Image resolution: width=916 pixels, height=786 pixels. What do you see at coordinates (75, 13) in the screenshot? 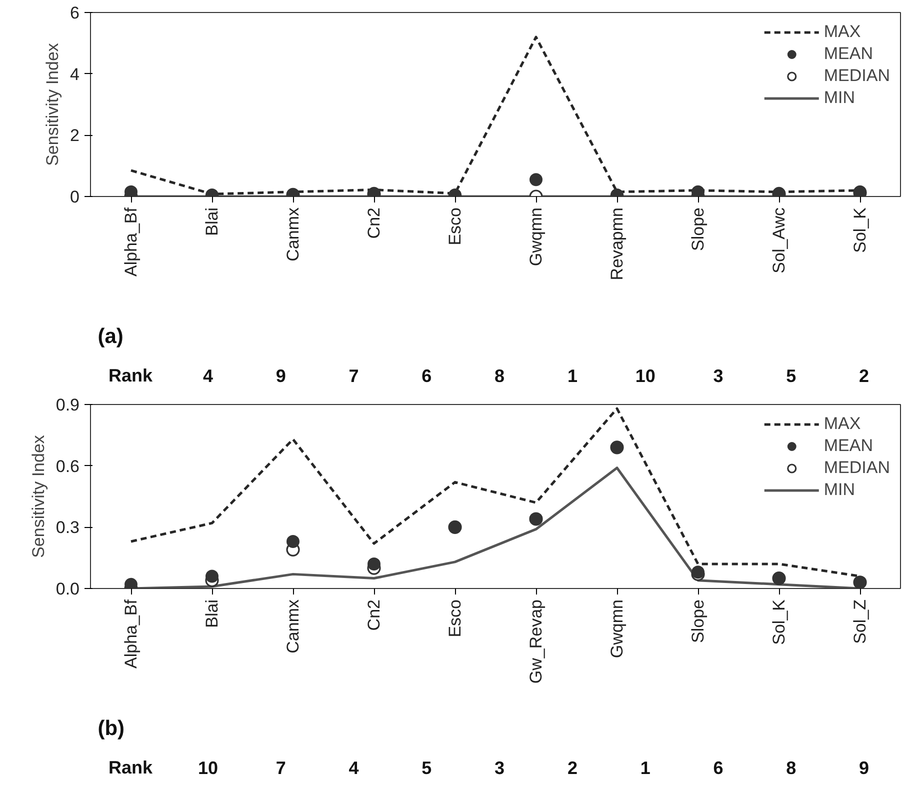
I see `y-tick-label: 6` at bounding box center [75, 13].